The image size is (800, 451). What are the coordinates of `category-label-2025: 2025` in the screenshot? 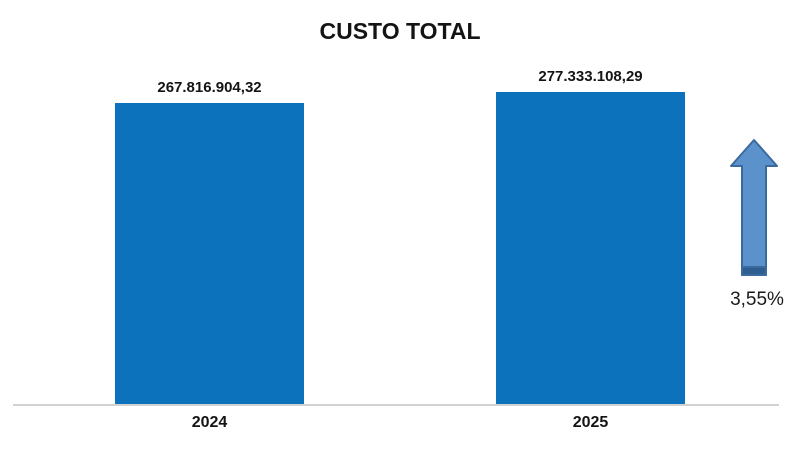 It's located at (590, 422).